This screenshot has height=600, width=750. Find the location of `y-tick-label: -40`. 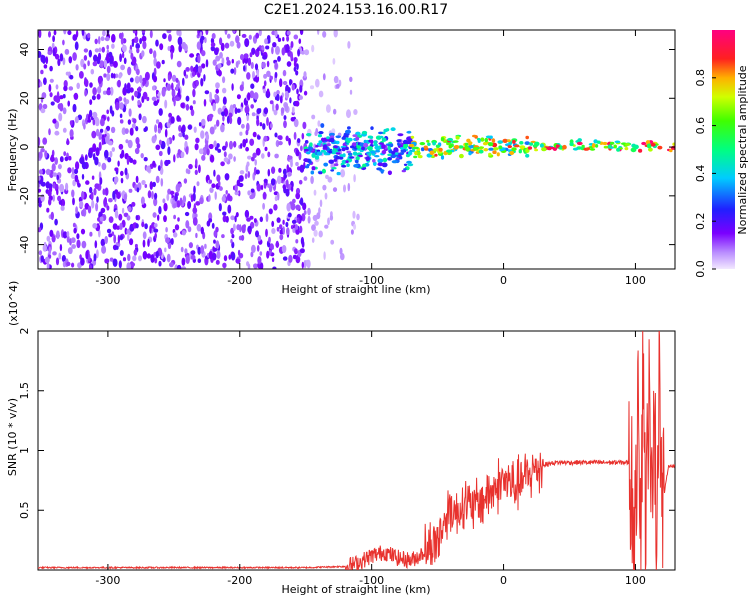

y-tick-label: -40 is located at coordinates (24, 245).